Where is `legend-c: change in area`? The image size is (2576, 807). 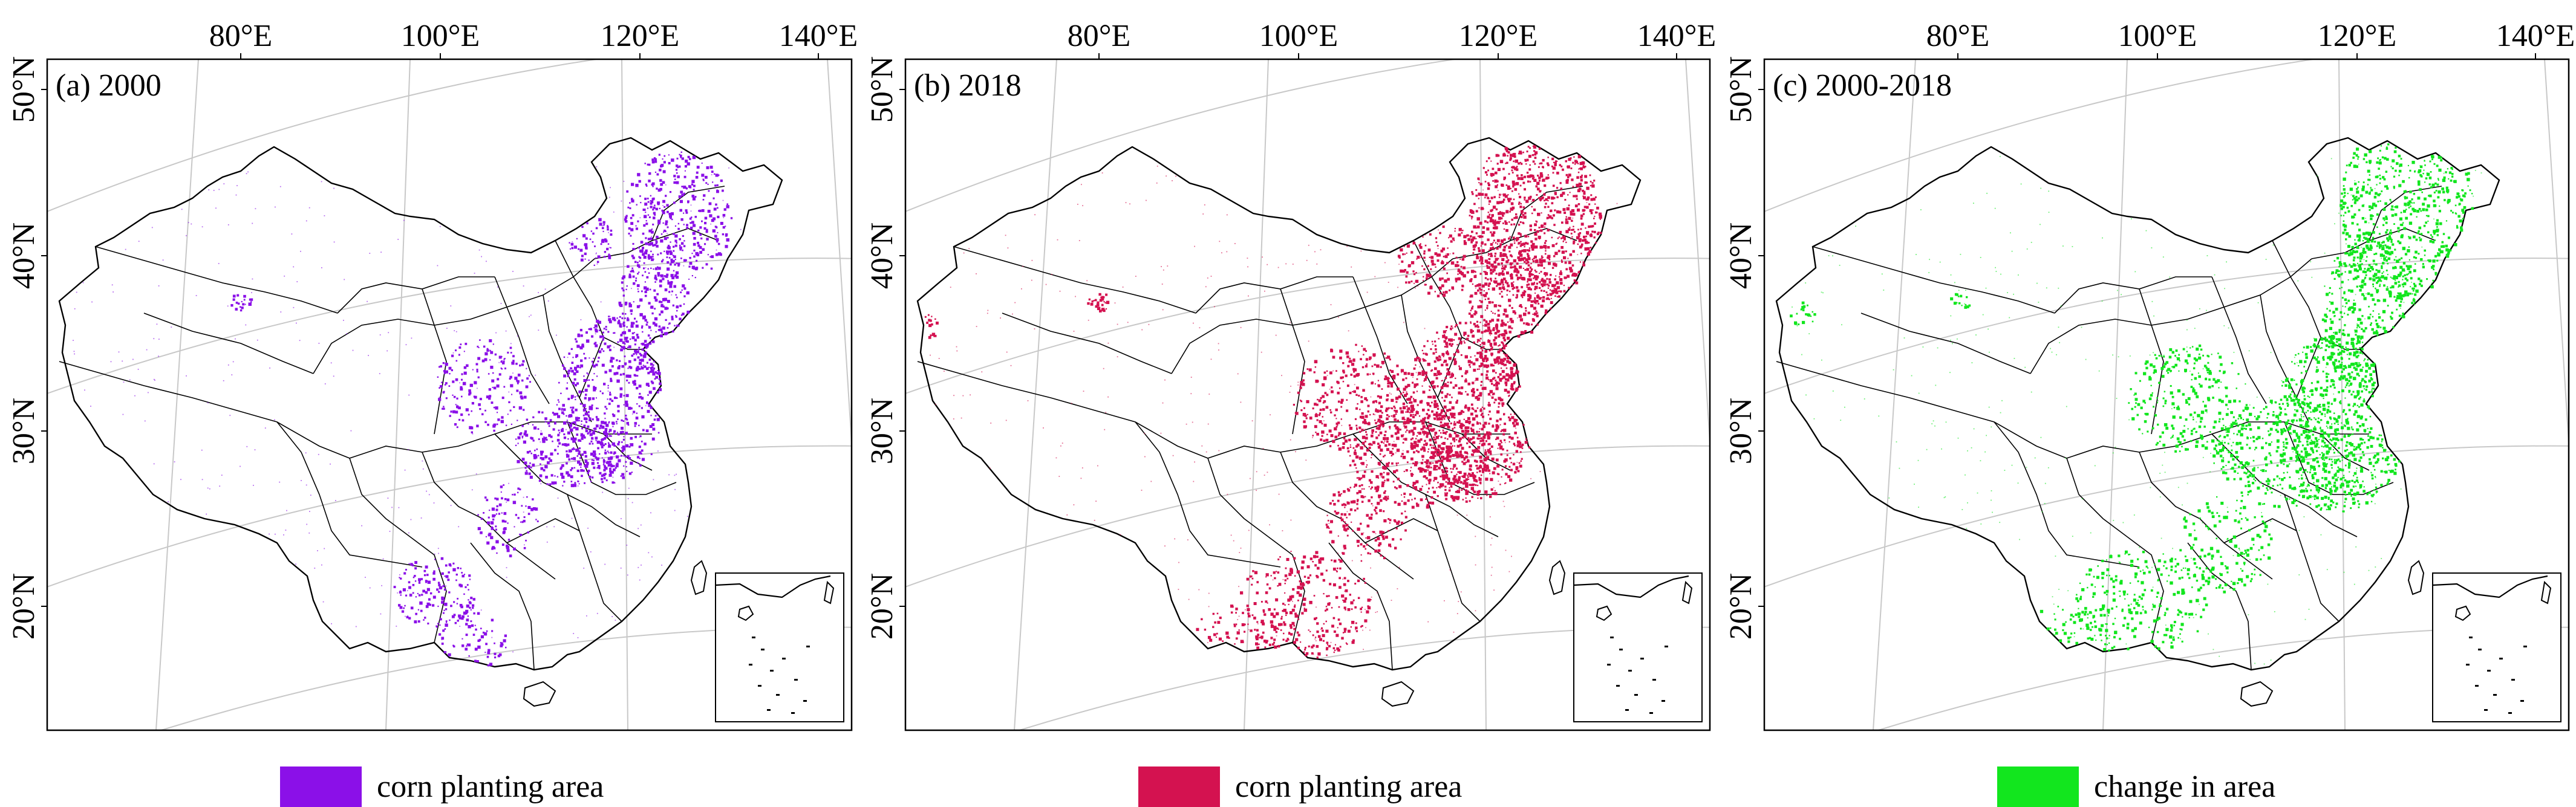 legend-c: change in area is located at coordinates (2136, 787).